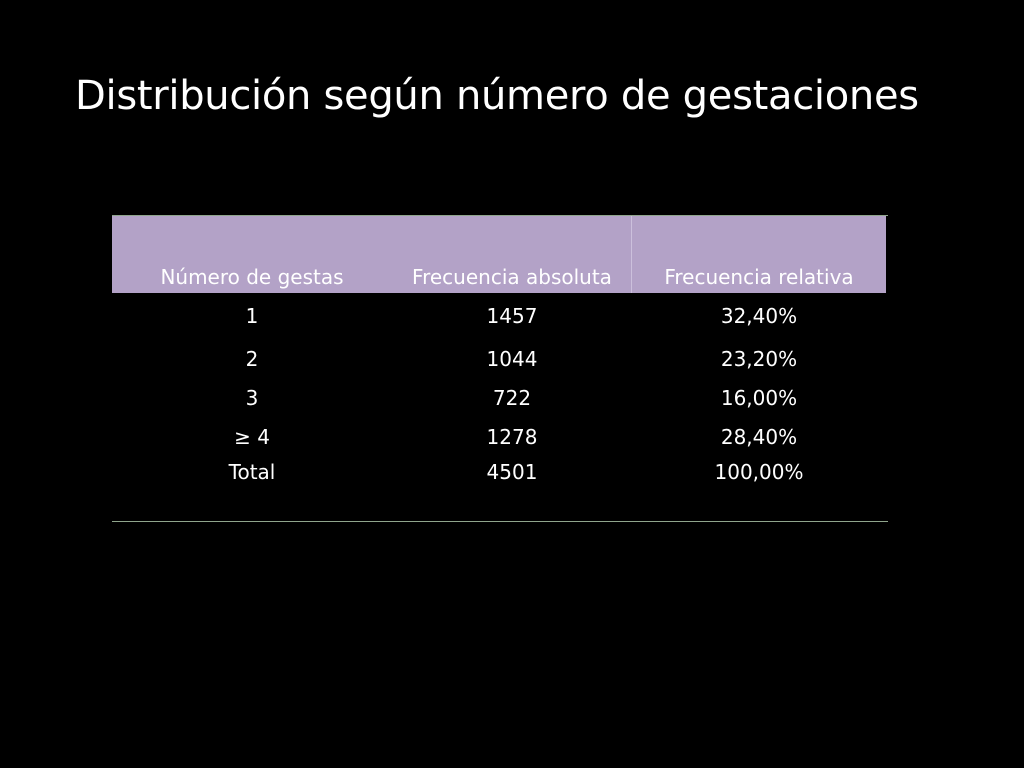 Image resolution: width=1024 pixels, height=768 pixels. What do you see at coordinates (512, 277) in the screenshot?
I see `column-header-frecuencia-absoluta: Frecuencia absoluta` at bounding box center [512, 277].